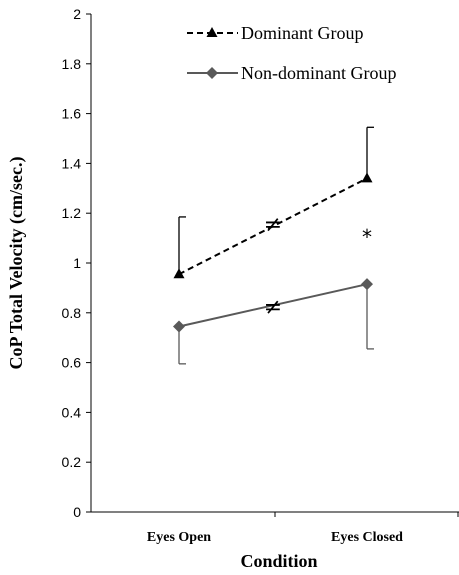 The width and height of the screenshot is (459, 575). What do you see at coordinates (275, 528) in the screenshot?
I see `x-axis: Eyes Open Eyes Closed` at bounding box center [275, 528].